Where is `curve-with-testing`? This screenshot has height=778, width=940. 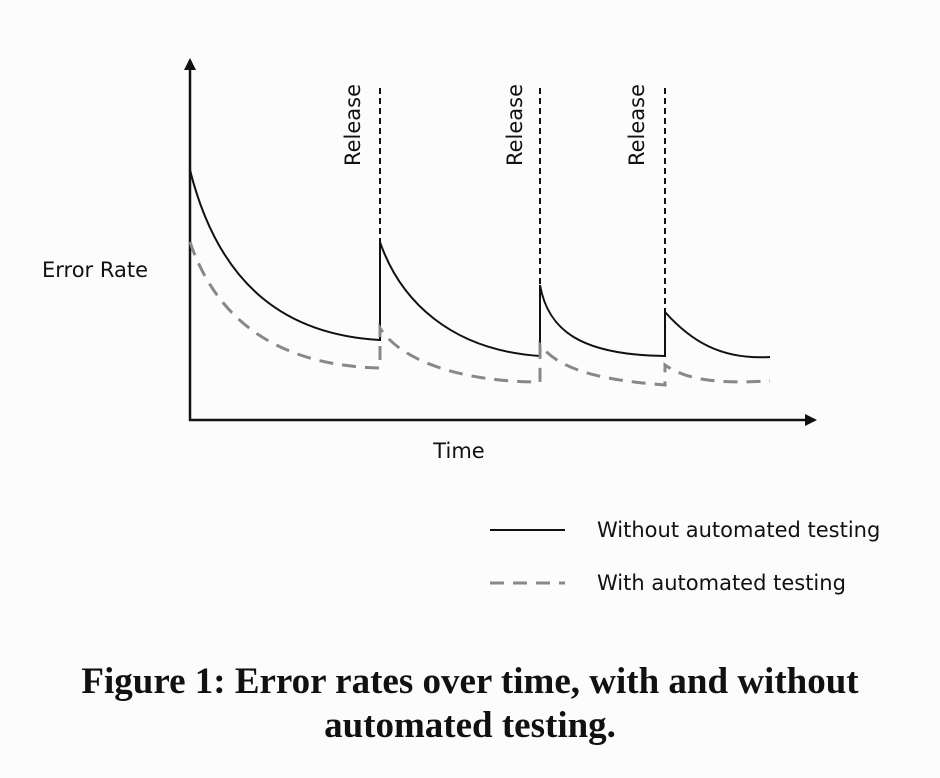
curve-with-testing is located at coordinates (479, 314).